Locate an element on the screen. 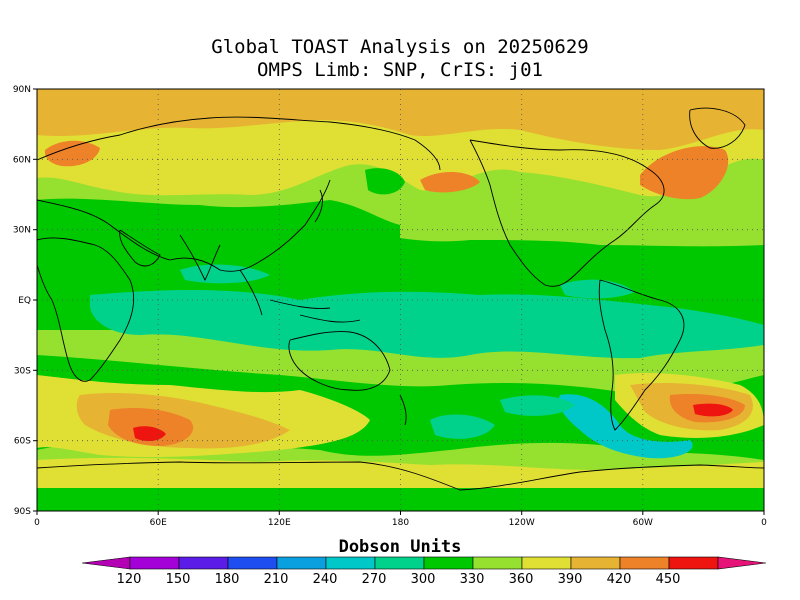 The width and height of the screenshot is (800, 600). lon-label: 120E is located at coordinates (279, 523).